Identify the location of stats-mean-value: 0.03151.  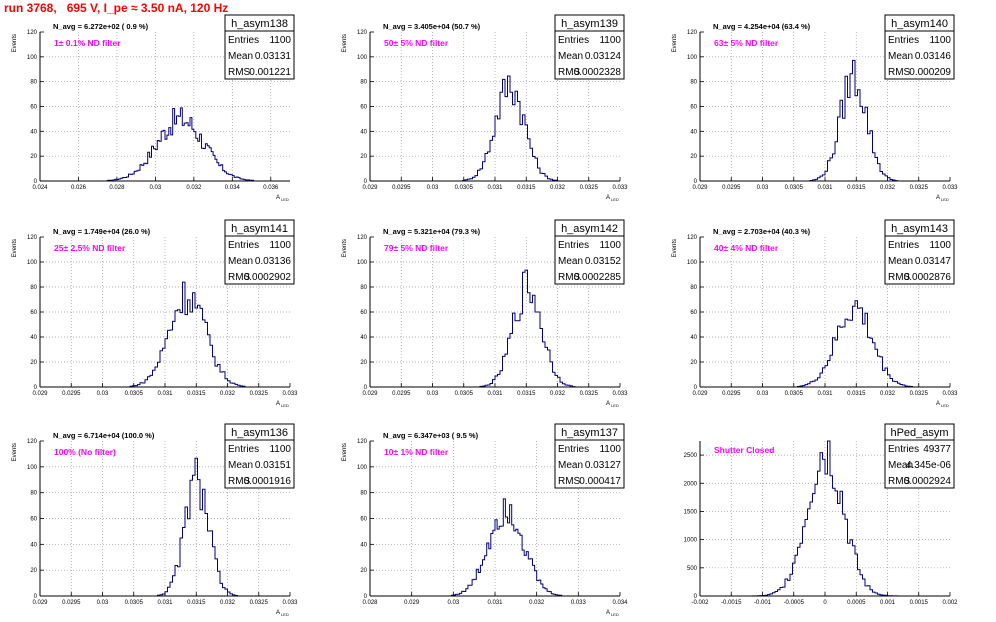
(273, 465).